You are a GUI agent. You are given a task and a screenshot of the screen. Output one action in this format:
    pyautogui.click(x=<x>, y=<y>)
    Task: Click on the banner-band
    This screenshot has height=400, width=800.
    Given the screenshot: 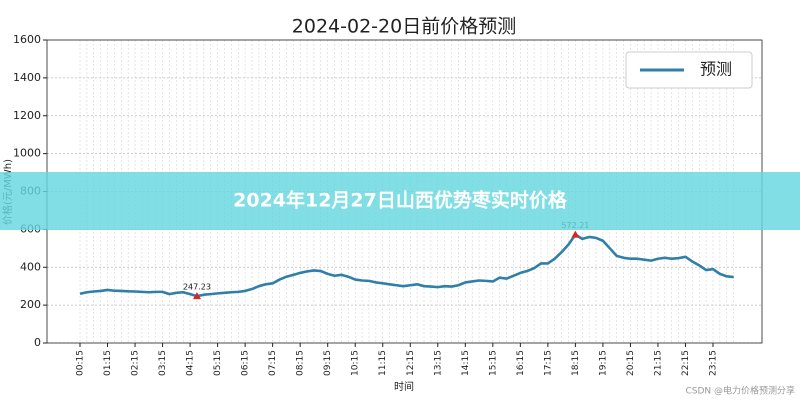 What is the action you would take?
    pyautogui.click(x=400, y=201)
    